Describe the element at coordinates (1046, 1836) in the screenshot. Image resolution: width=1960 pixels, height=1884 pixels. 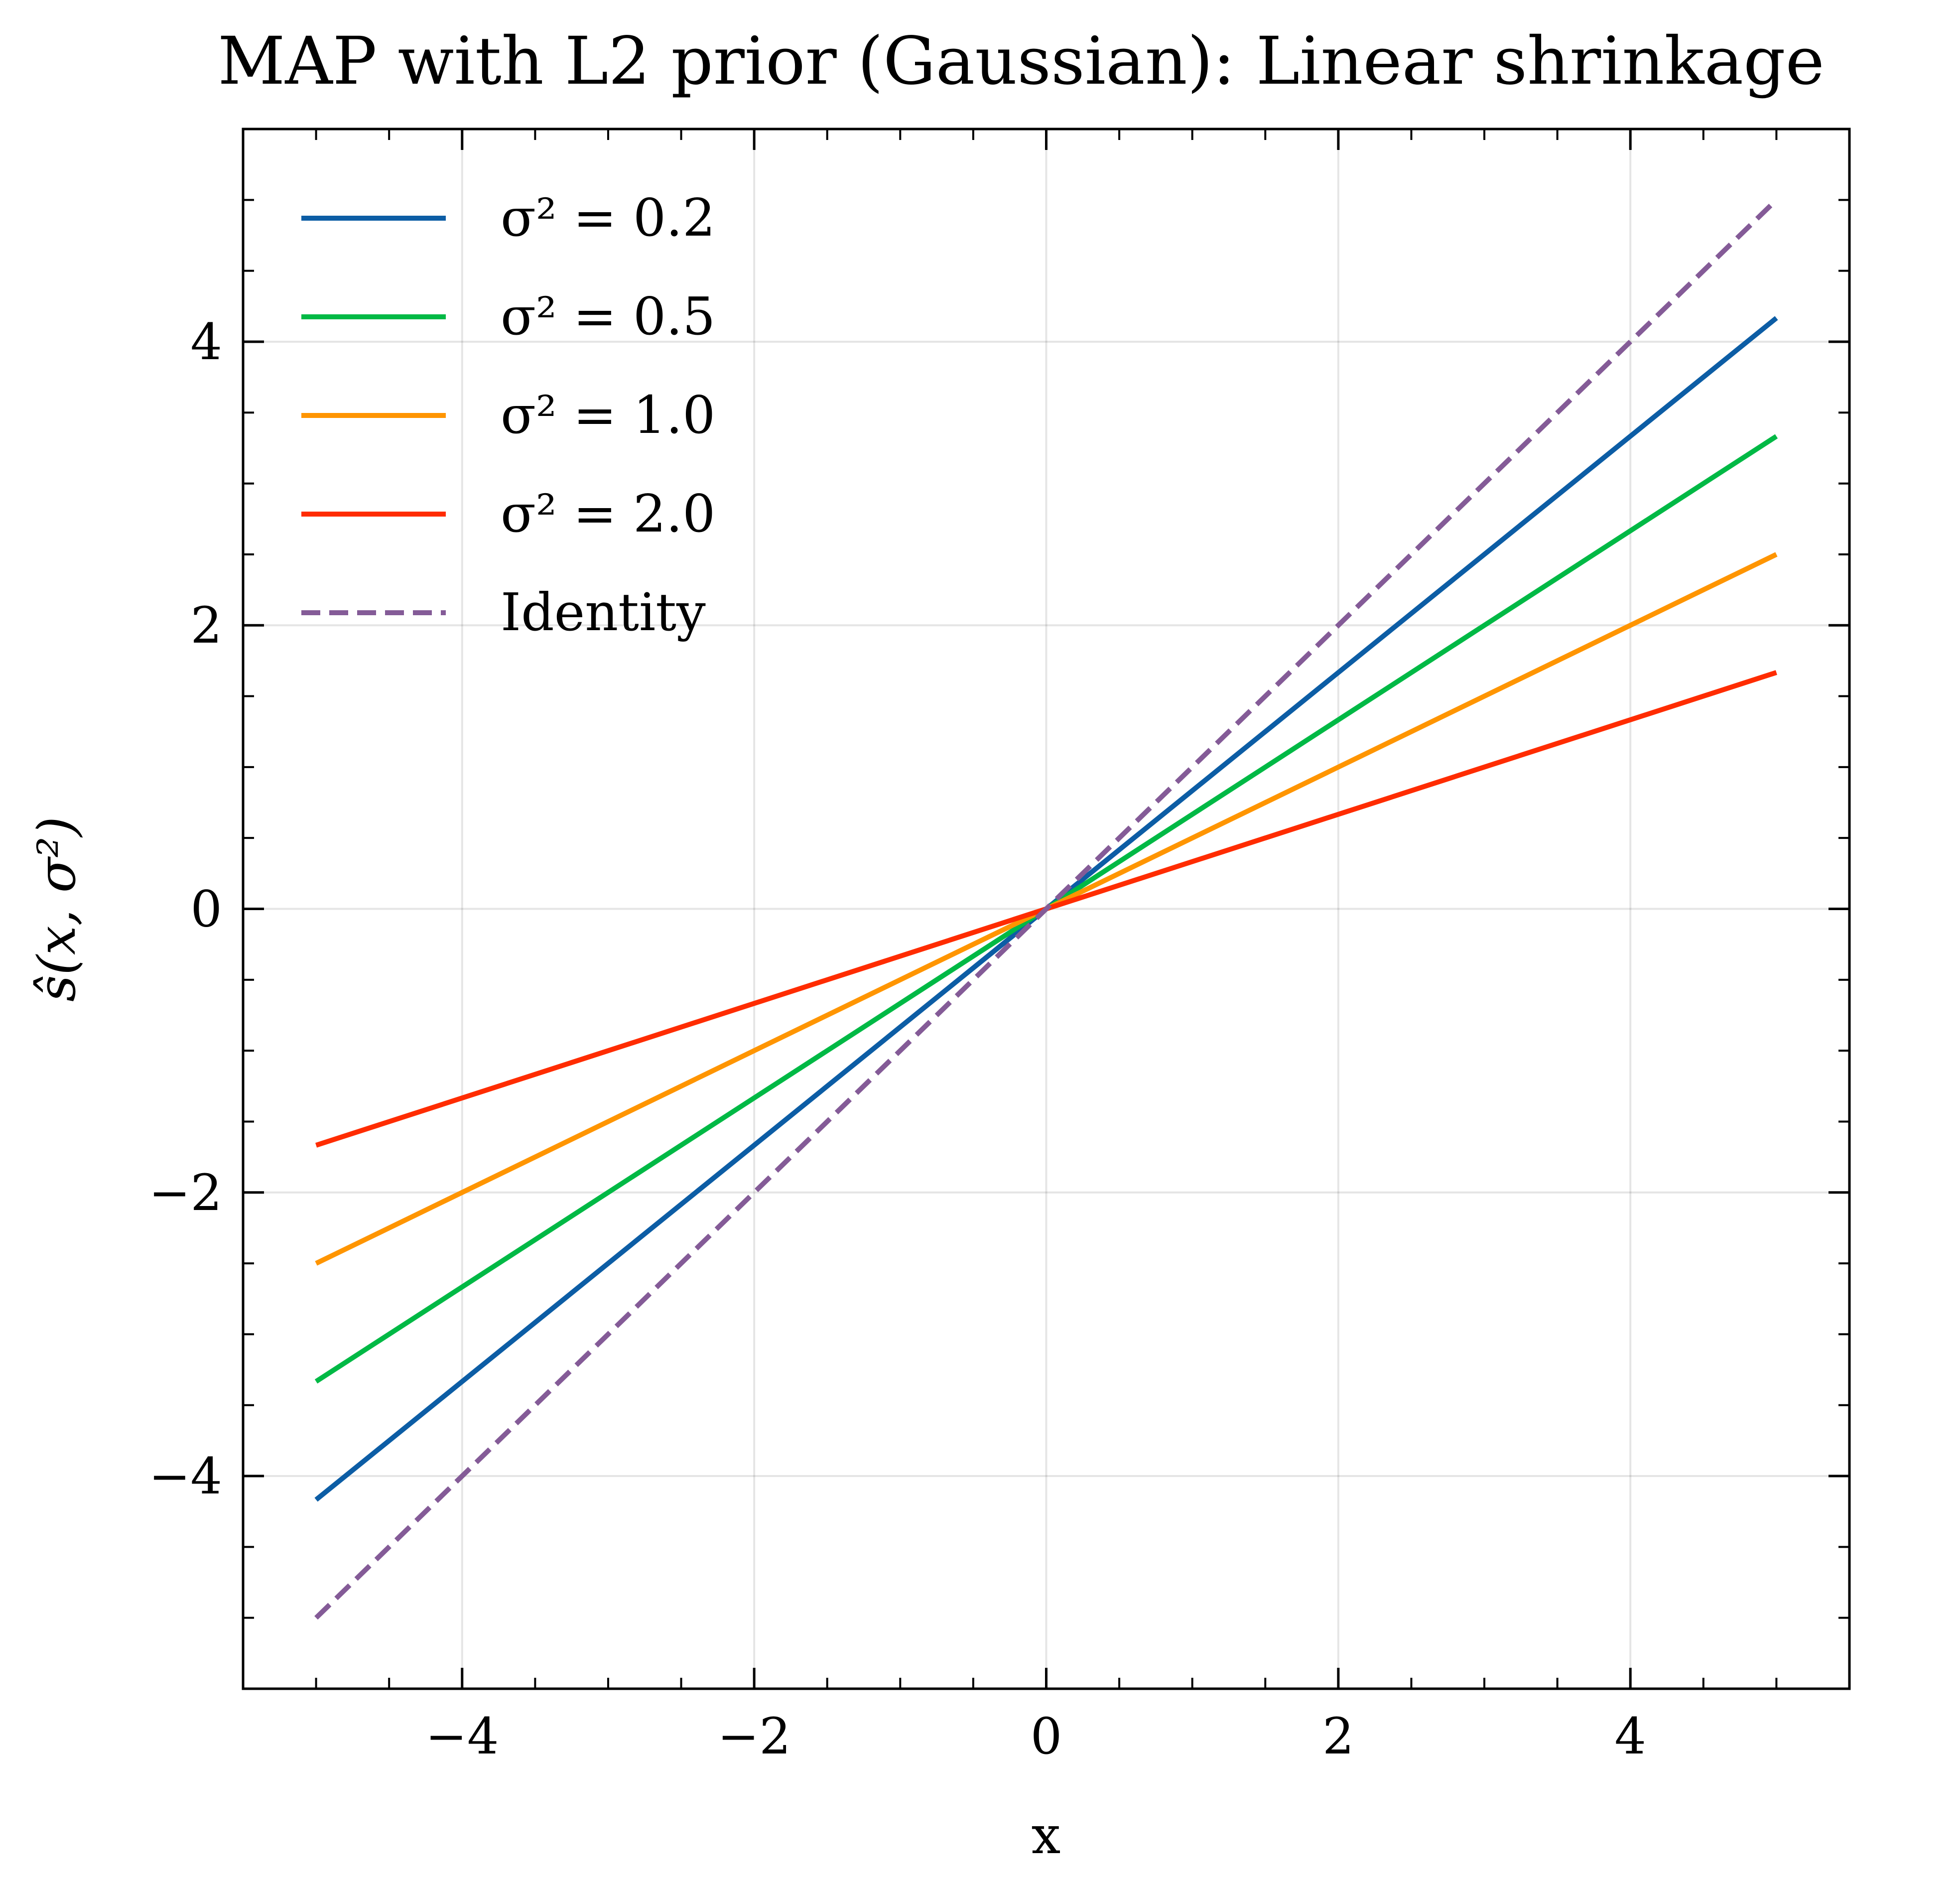
I see `x-axis-label: x` at that location.